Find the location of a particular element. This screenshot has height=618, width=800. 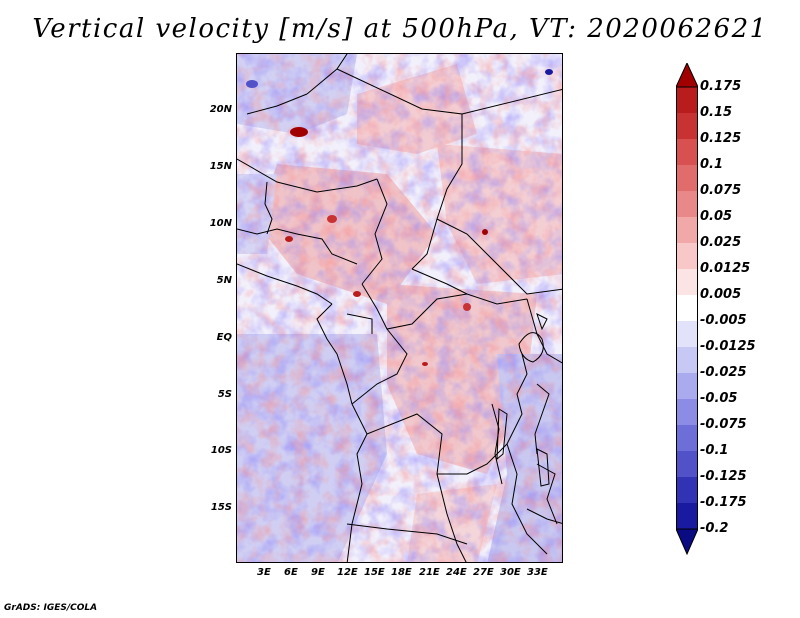

lon-label-21e: 21E is located at coordinates (429, 572).